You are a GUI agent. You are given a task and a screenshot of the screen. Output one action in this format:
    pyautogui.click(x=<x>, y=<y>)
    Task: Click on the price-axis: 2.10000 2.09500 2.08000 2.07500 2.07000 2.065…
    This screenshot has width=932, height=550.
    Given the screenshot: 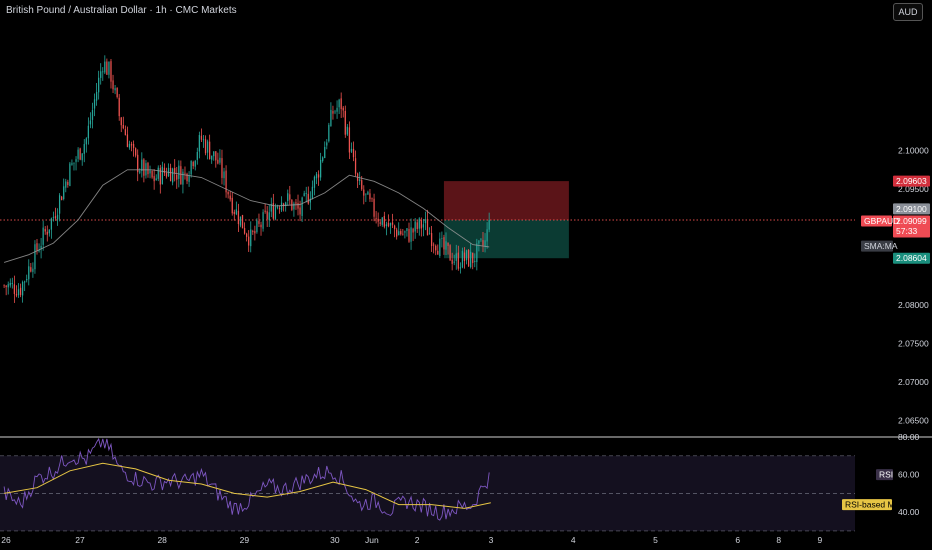 What is the action you would take?
    pyautogui.click(x=886, y=331)
    